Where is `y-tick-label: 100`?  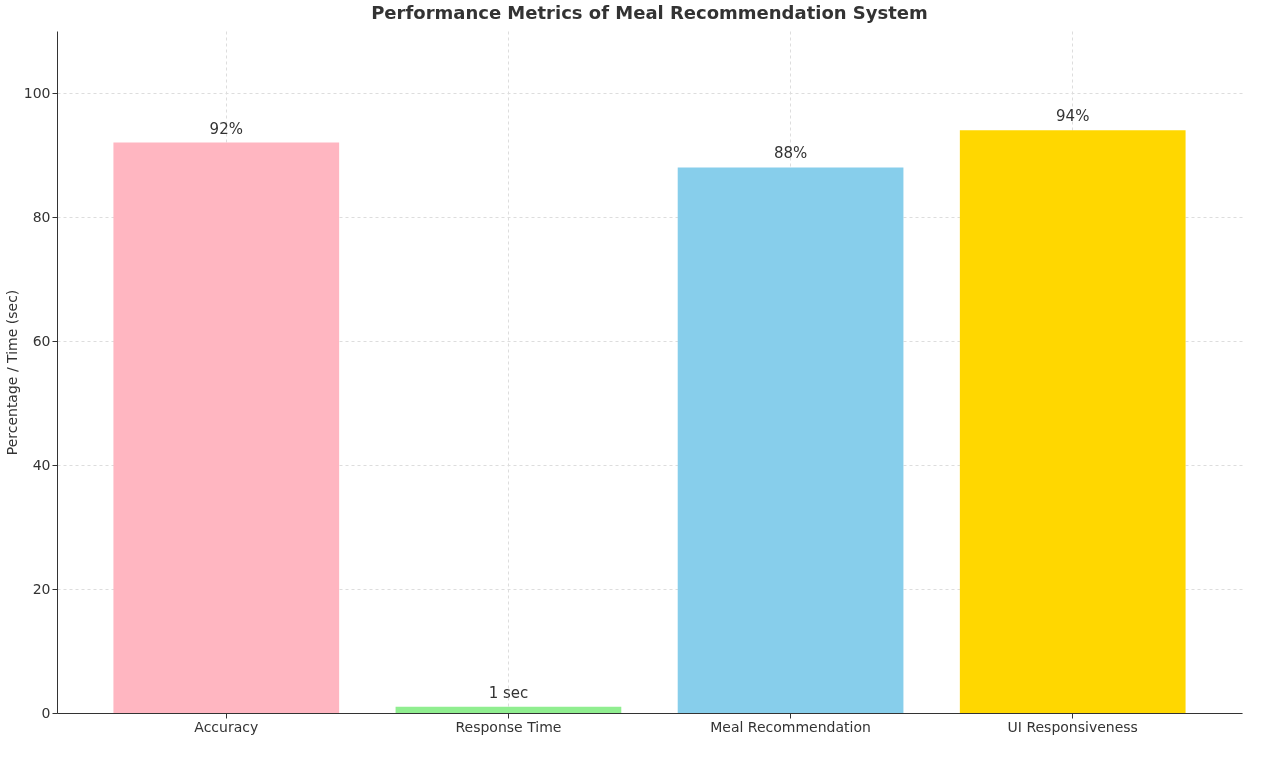 y-tick-label: 100 is located at coordinates (37, 92).